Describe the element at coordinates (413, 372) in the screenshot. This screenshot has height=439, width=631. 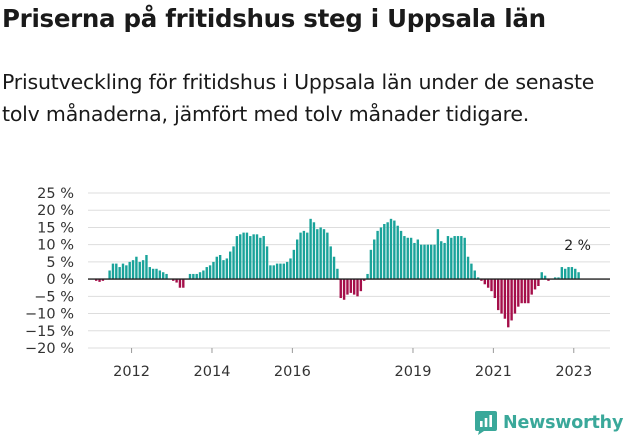
I see `x-tick-label: 2019` at that location.